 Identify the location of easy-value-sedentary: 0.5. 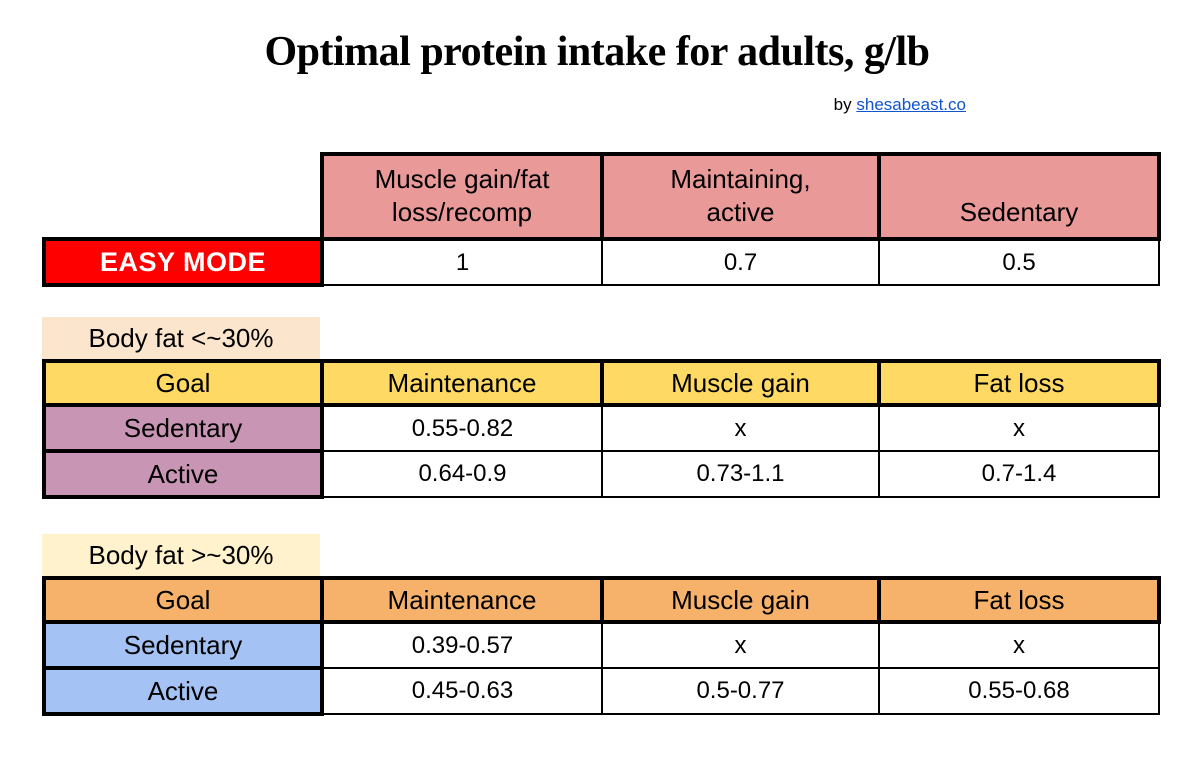
(1019, 262).